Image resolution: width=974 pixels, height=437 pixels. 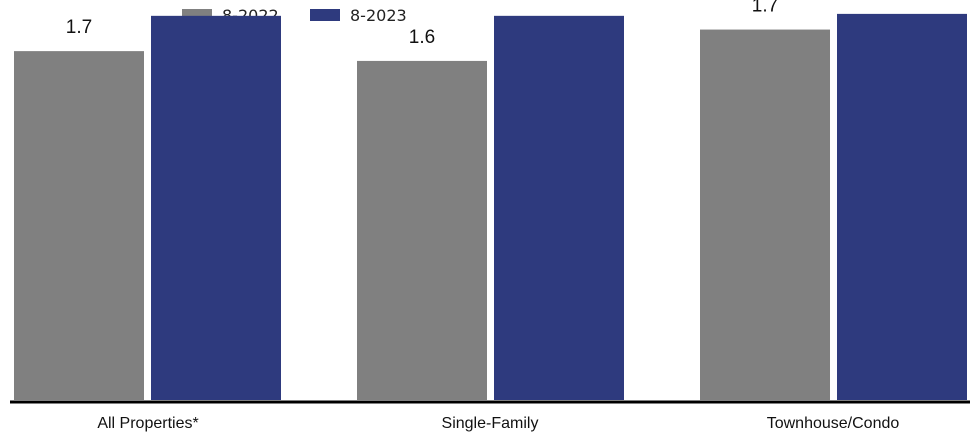 What do you see at coordinates (422, 37) in the screenshot?
I see `data-label-8-2022-1: 1.6` at bounding box center [422, 37].